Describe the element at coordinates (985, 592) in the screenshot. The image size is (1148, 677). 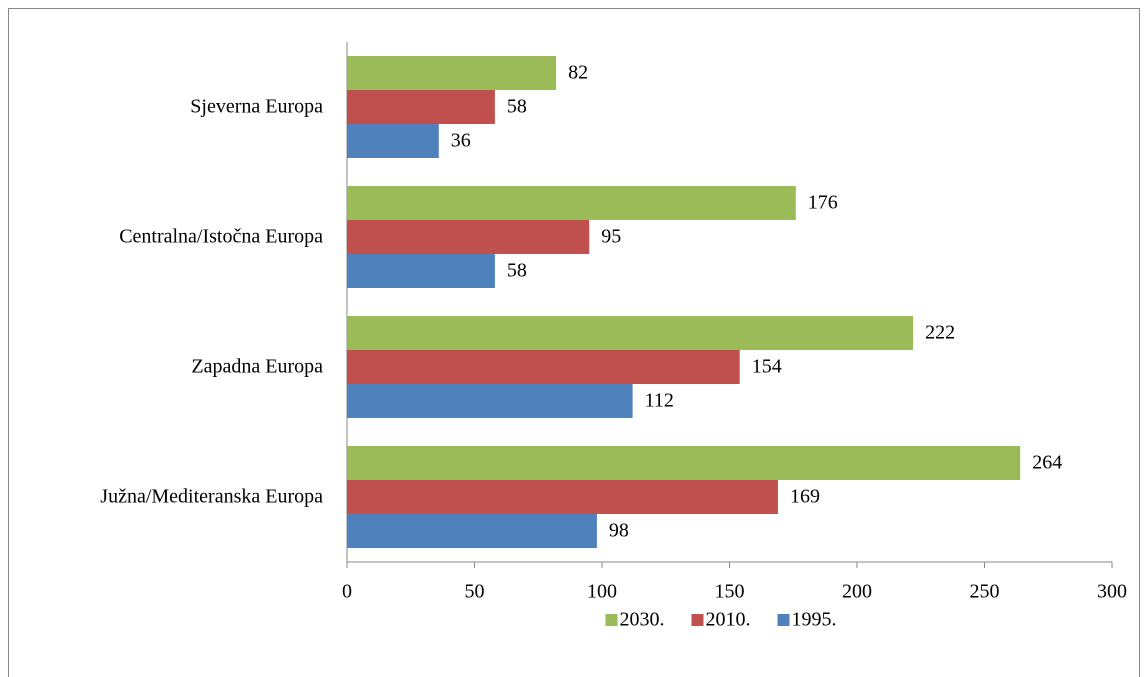
I see `x-tick-label: 250` at that location.